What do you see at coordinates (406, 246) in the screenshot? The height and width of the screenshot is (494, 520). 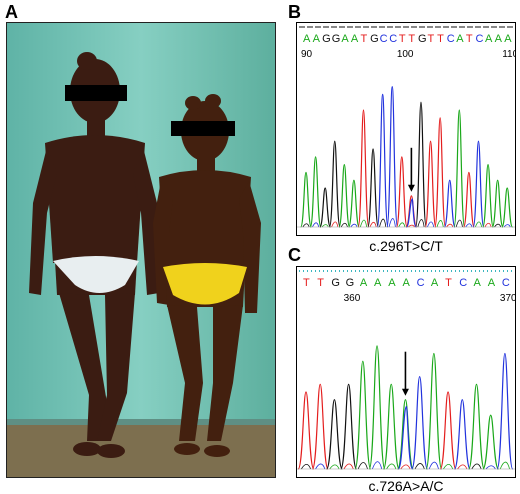 I see `caption-b: c.296T>C/T` at bounding box center [406, 246].